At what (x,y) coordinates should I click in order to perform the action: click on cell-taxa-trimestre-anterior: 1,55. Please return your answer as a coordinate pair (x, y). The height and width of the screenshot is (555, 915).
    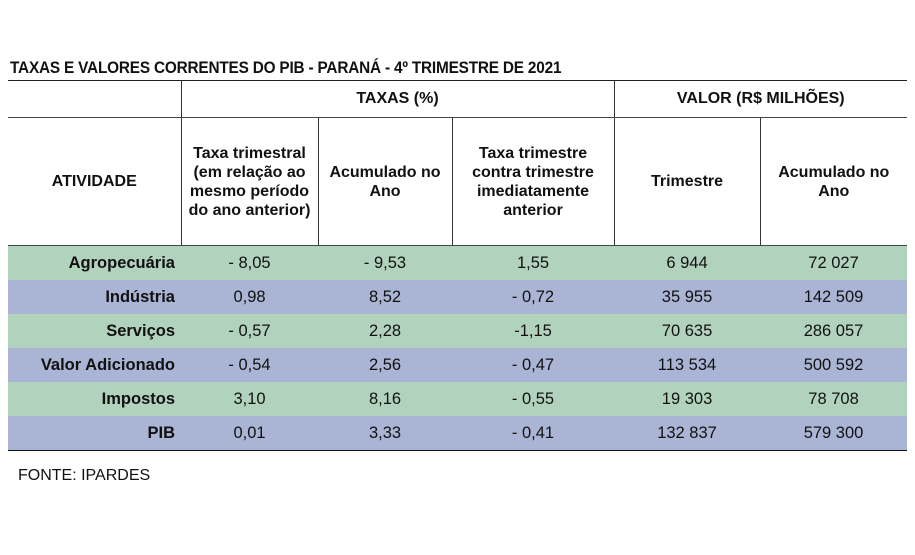
    Looking at the image, I should click on (533, 262).